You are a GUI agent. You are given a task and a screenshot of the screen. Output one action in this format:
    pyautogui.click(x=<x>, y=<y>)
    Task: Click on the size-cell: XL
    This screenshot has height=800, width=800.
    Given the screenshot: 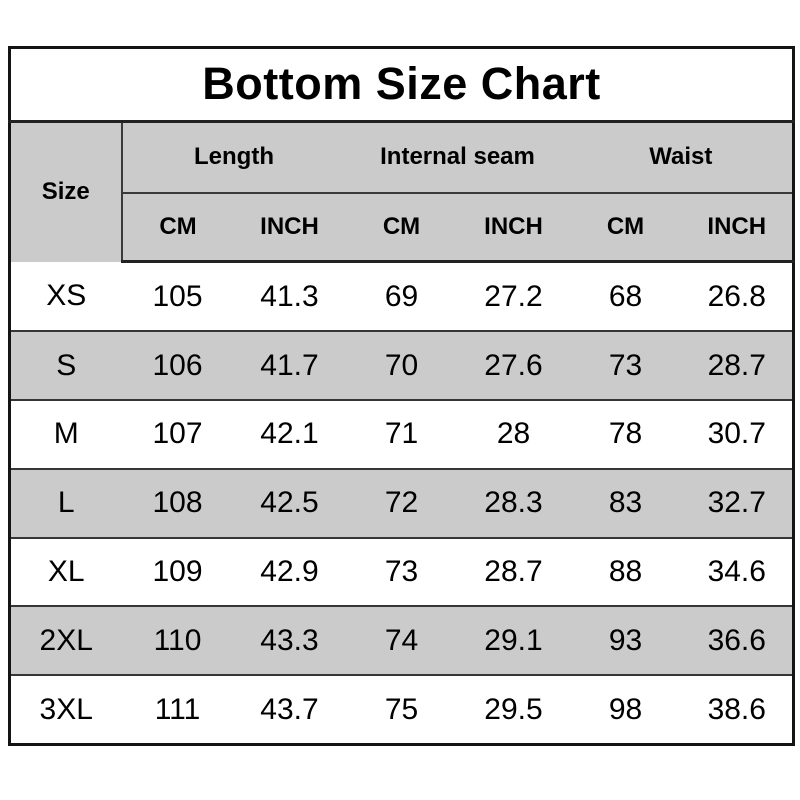 What is the action you would take?
    pyautogui.click(x=65, y=572)
    